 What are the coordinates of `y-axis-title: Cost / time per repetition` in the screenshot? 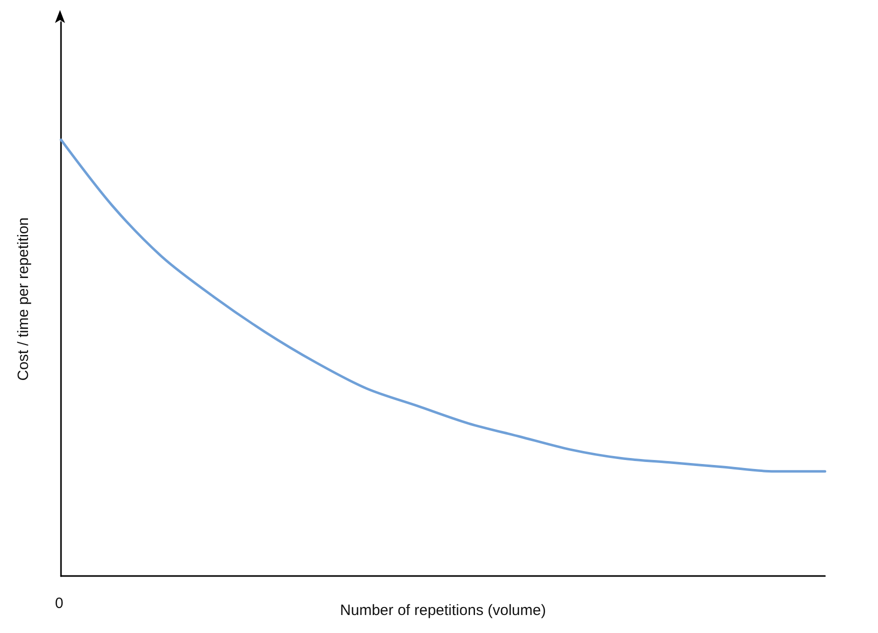 It's located at (23, 299).